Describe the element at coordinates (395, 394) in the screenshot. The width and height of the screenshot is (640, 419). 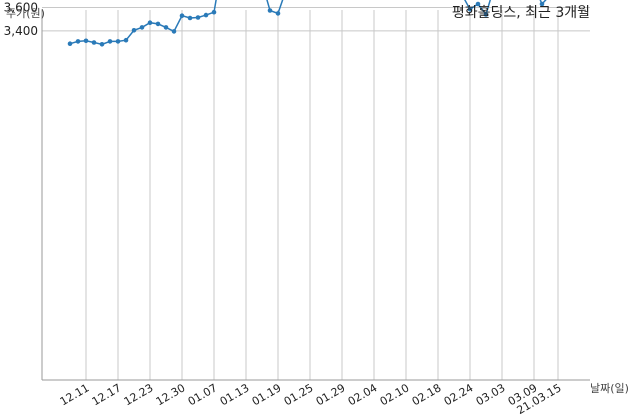
I see `x-tick-label: 02.10` at that location.